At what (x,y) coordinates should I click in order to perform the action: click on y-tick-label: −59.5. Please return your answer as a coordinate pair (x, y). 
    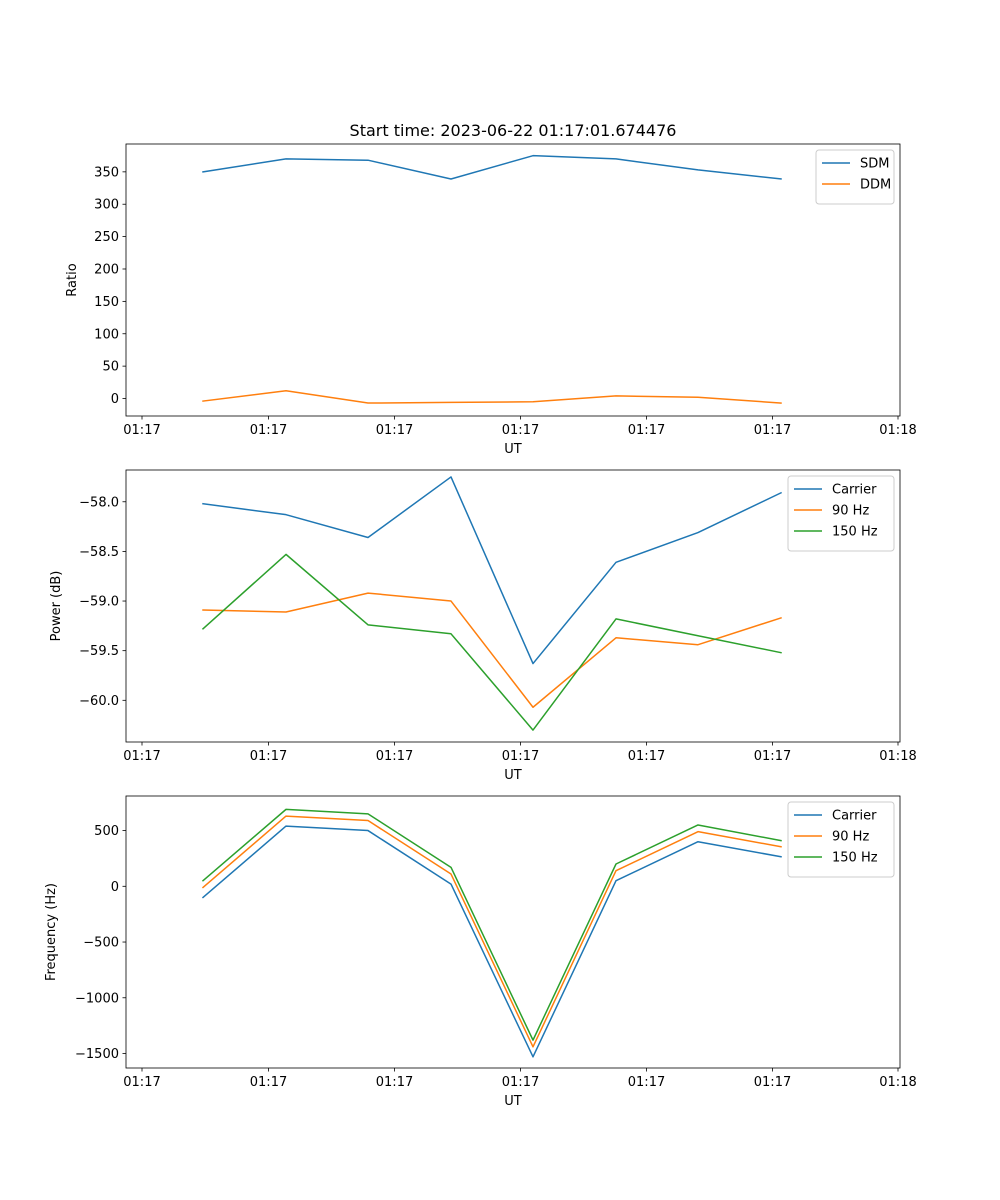
    Looking at the image, I should click on (99, 651).